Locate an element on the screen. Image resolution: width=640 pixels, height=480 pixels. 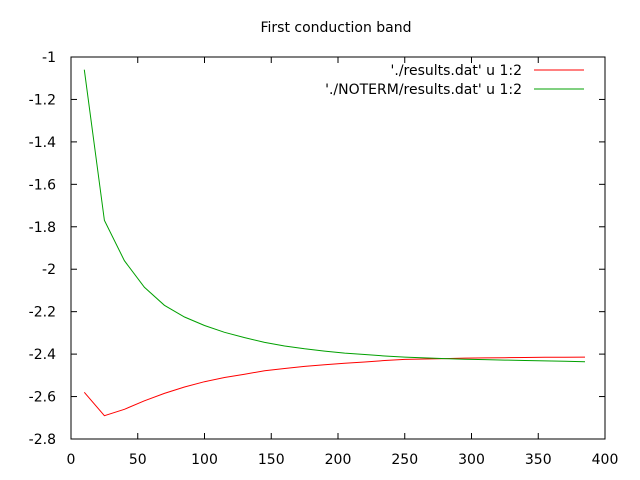
y-tick-label: -2.6 is located at coordinates (42, 398).